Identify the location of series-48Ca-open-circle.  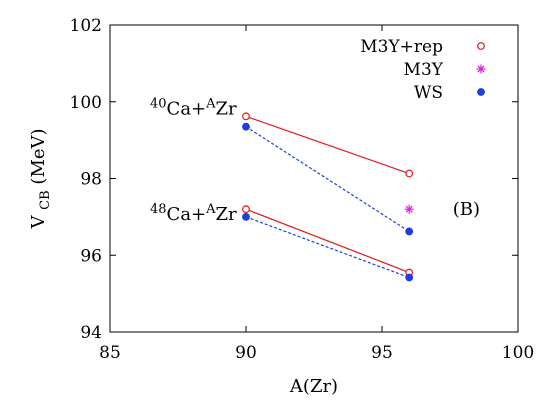
(328, 241).